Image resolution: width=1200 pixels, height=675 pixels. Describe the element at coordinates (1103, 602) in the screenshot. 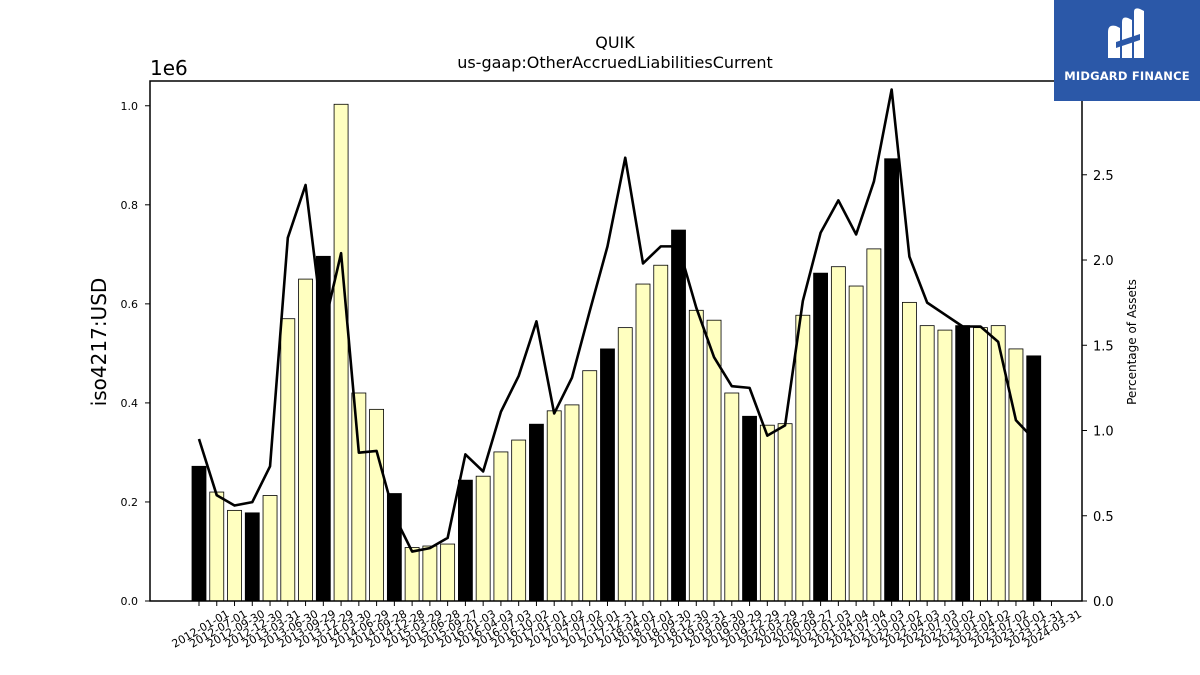

I see `y2-tick-label: 0.0` at that location.